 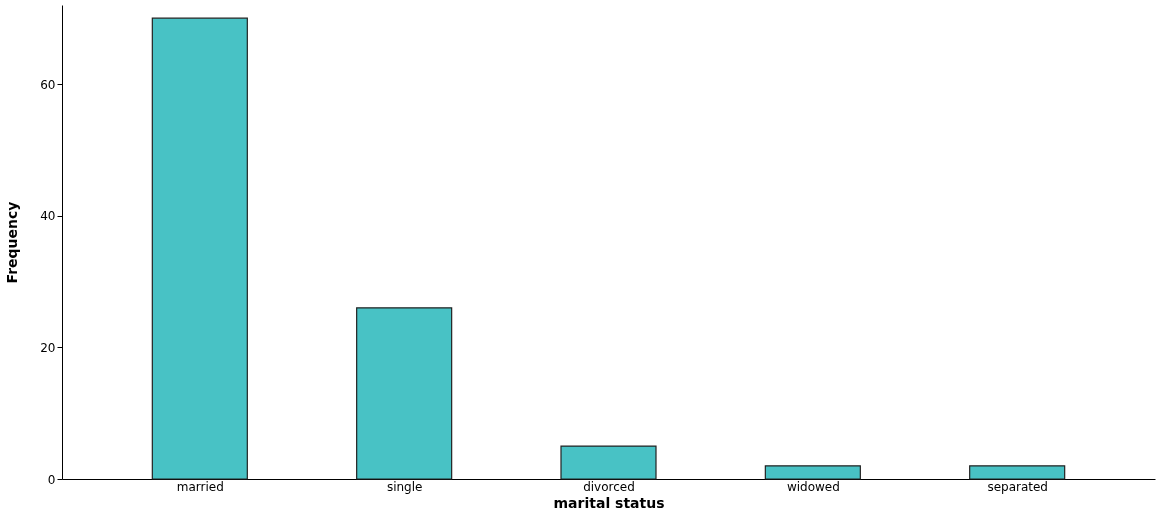 I want to click on y-tick-label: 60, so click(x=48, y=84).